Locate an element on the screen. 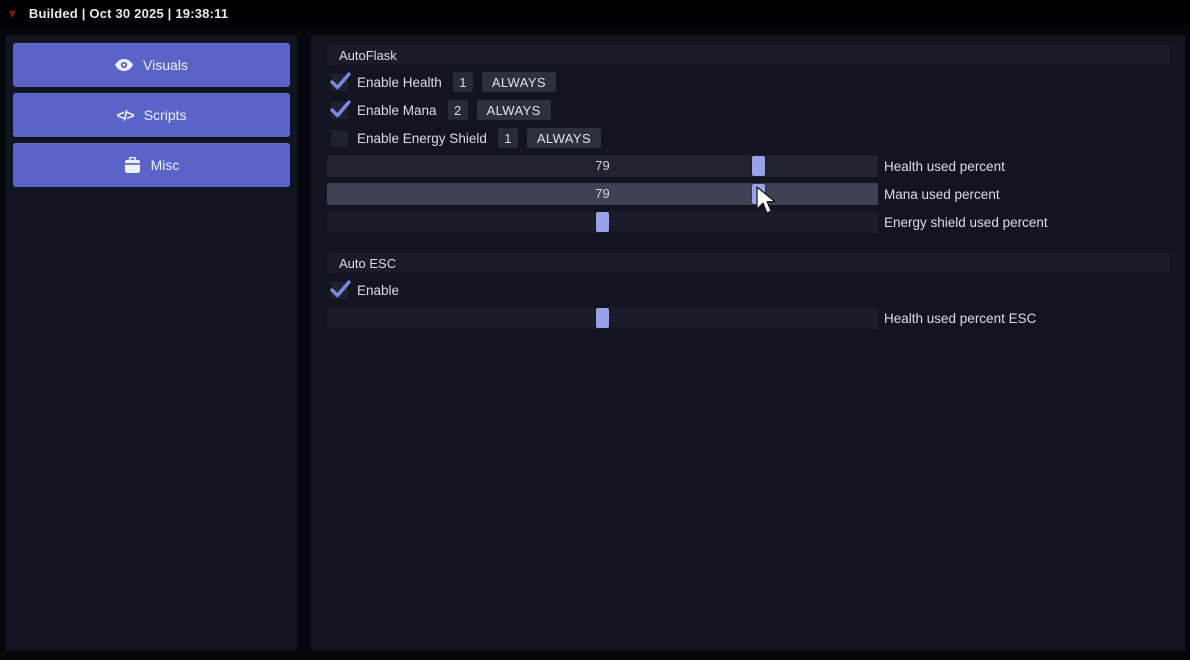 The width and height of the screenshot is (1190, 660). enable-mana-checkbox is located at coordinates (340, 109).